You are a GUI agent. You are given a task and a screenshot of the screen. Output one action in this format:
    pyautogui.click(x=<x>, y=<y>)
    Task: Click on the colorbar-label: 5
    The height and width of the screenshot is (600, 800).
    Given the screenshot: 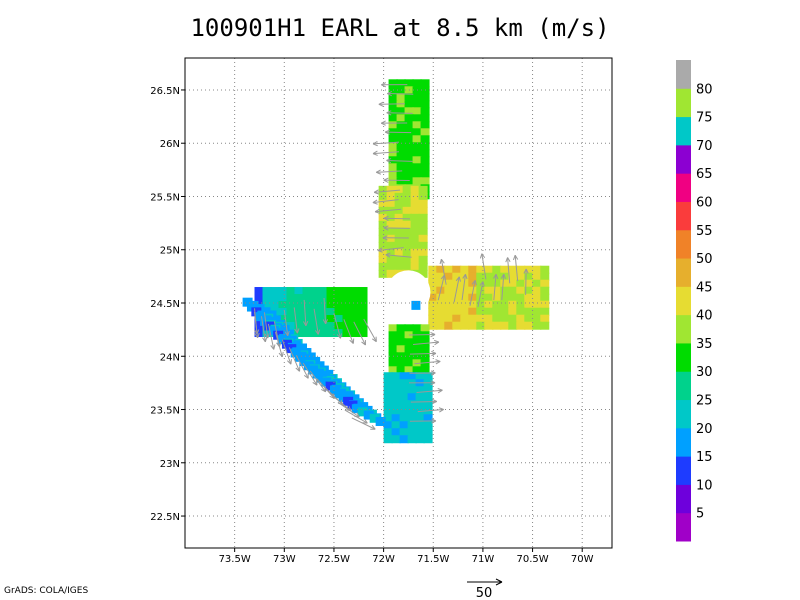 What is the action you would take?
    pyautogui.click(x=700, y=514)
    